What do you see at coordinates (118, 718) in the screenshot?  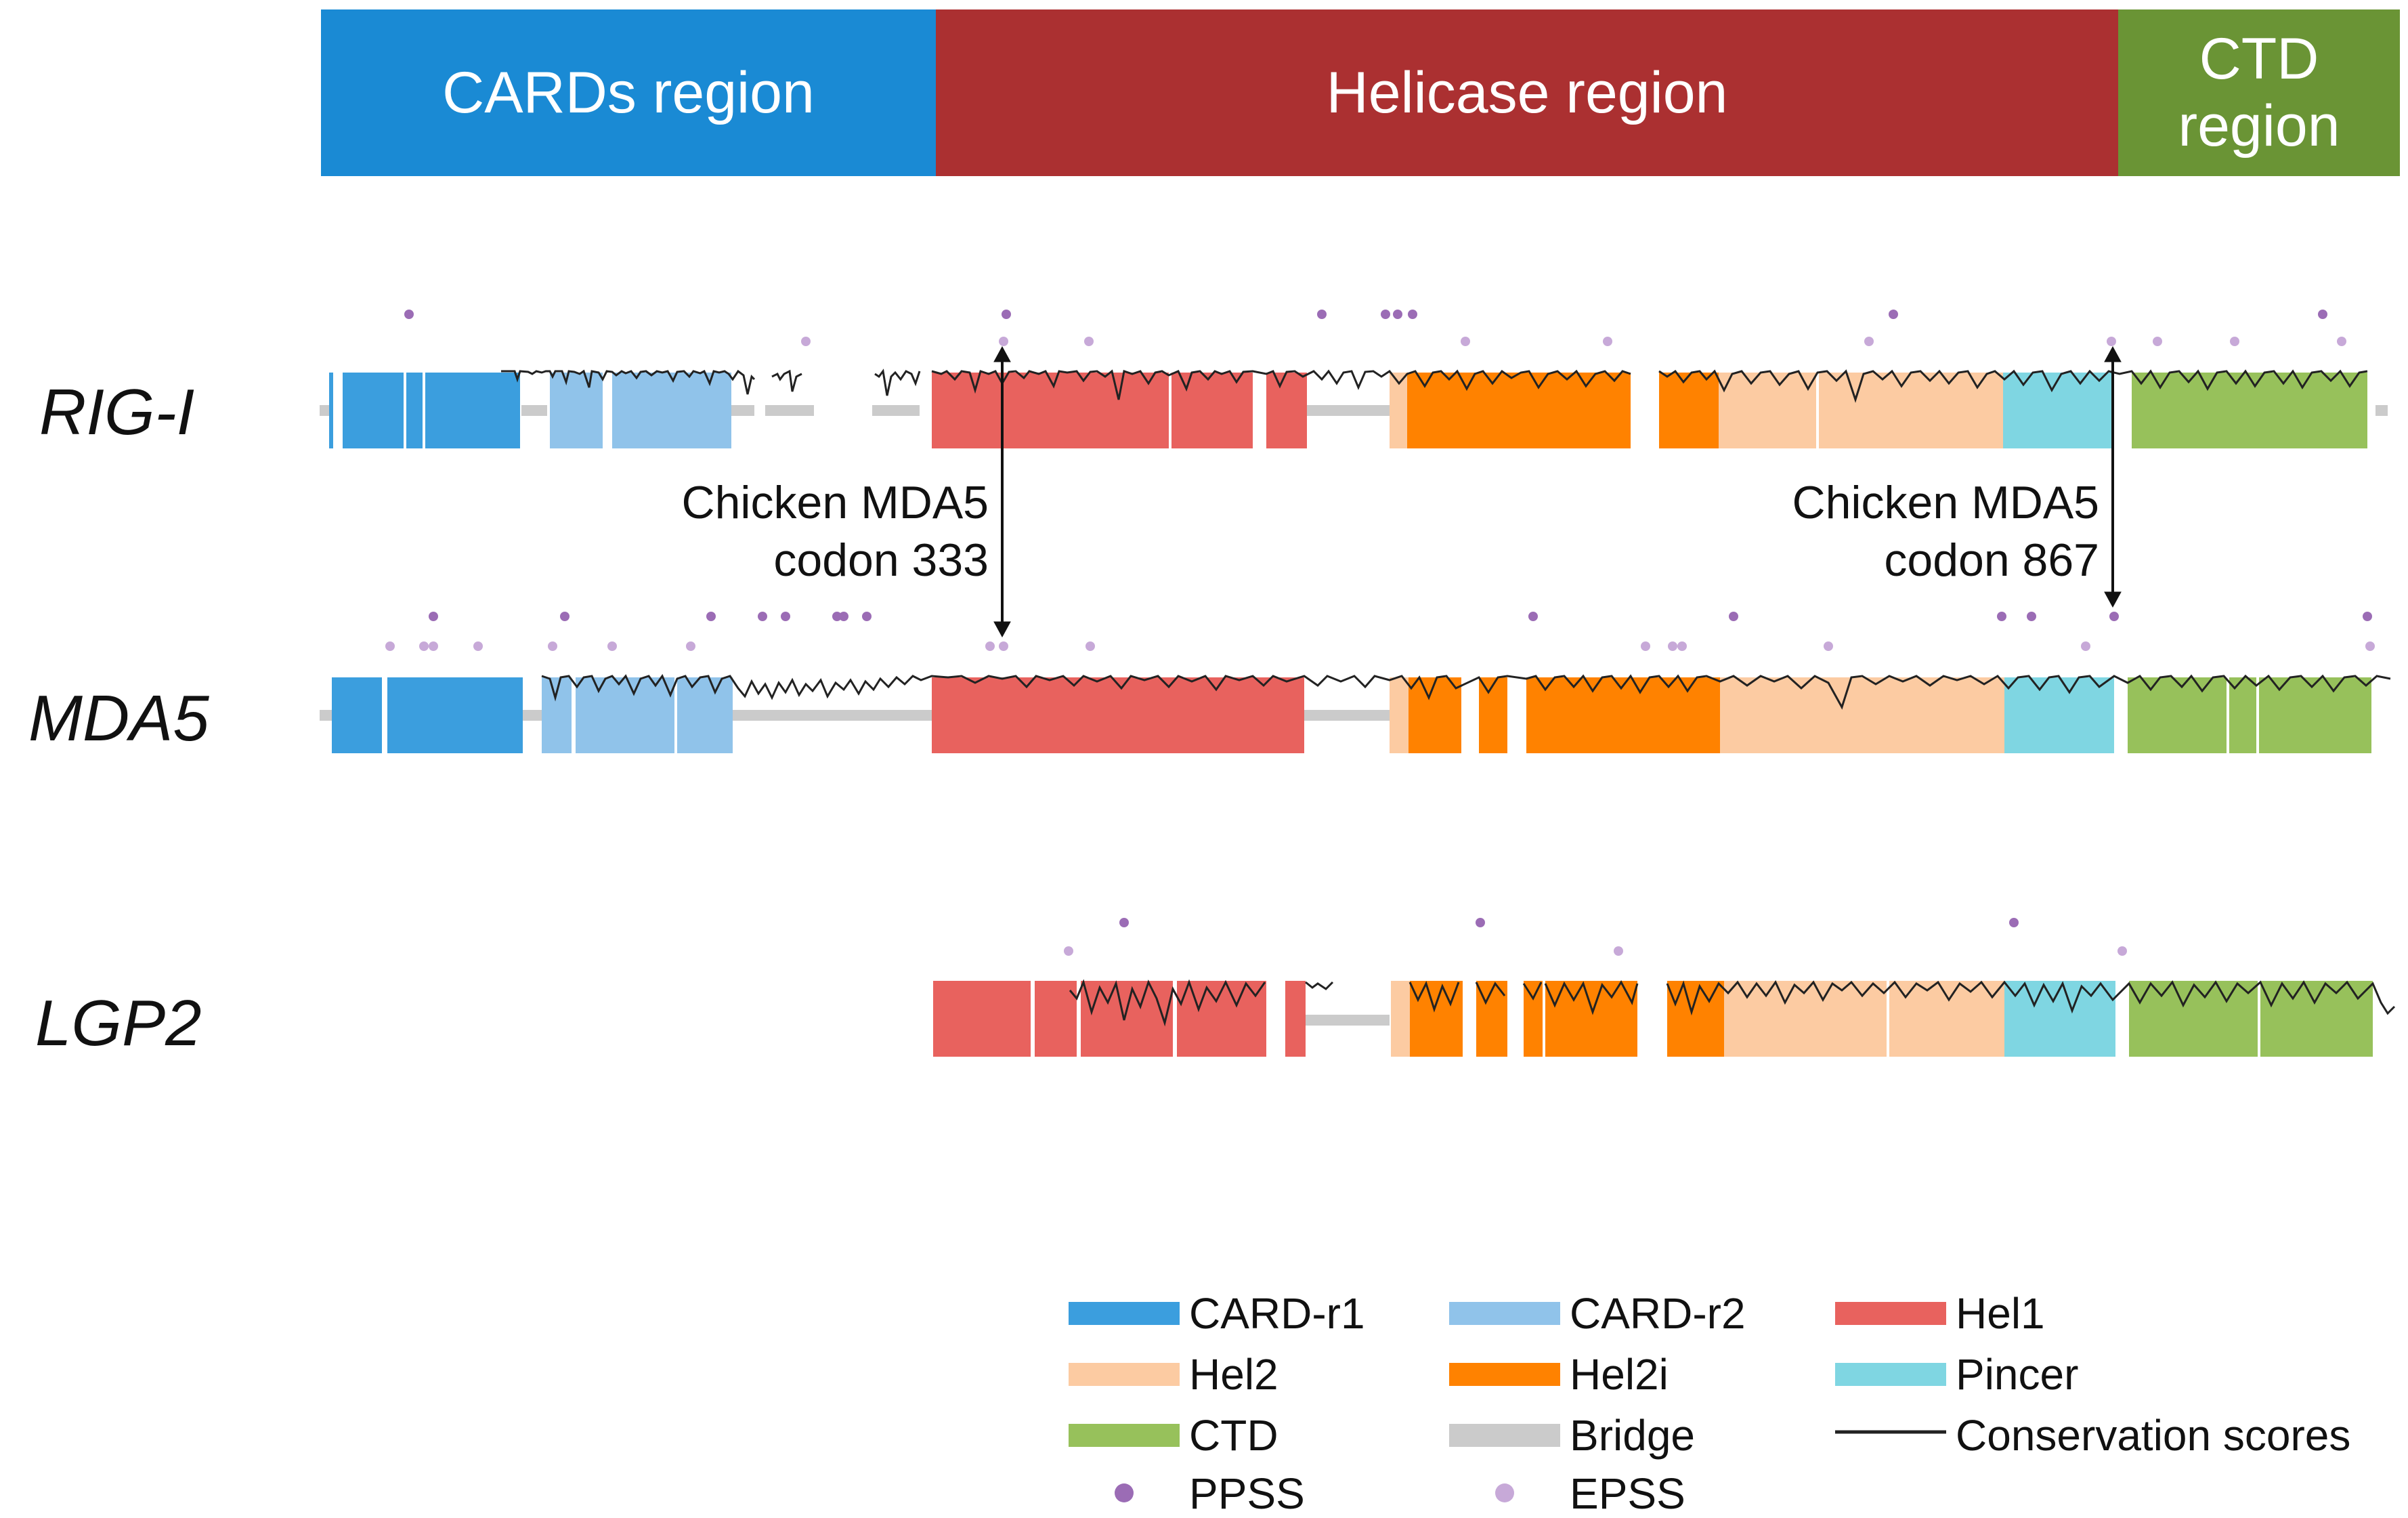 I see `protein-label-mda5: MDA5` at bounding box center [118, 718].